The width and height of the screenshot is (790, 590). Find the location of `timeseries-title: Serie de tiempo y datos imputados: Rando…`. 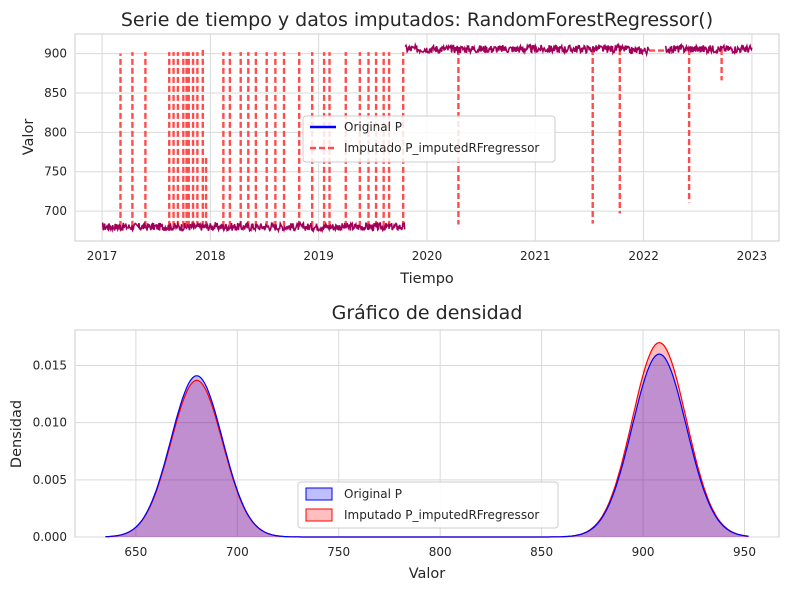

timeseries-title: Serie de tiempo y datos imputados: Rando… is located at coordinates (417, 20).